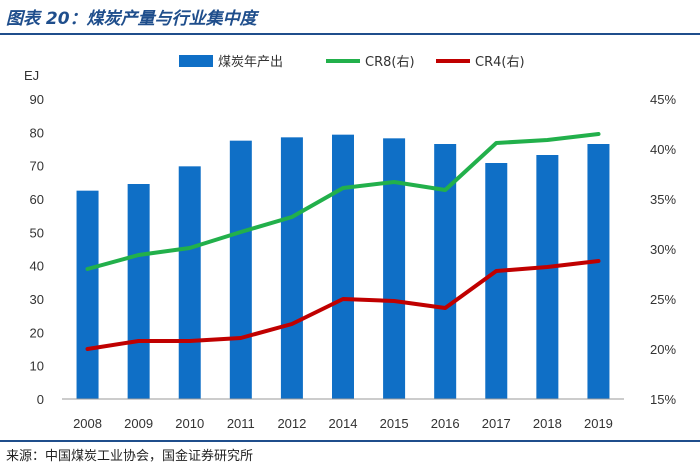  Describe the element at coordinates (131, 19) in the screenshot. I see `chart-title: 图表 20：煤炭产量与行业集中度` at that location.